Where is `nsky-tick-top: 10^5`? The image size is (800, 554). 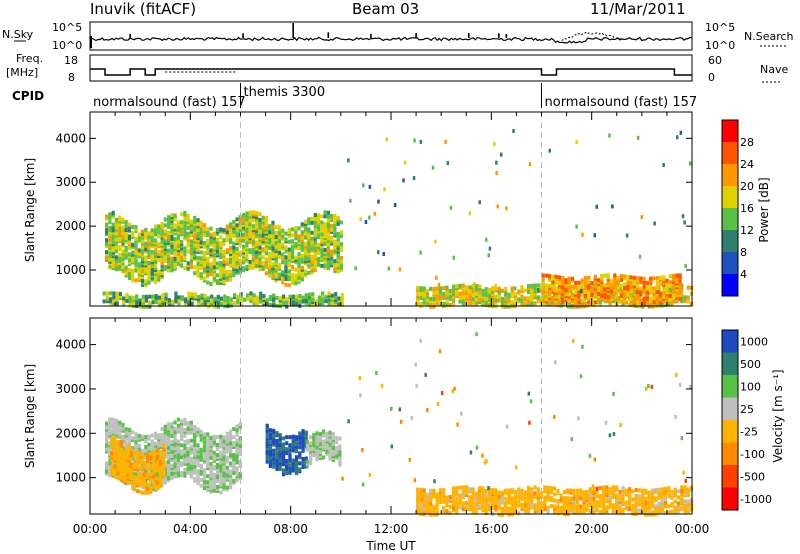 nsky-tick-top: 10^5 is located at coordinates (67, 27).